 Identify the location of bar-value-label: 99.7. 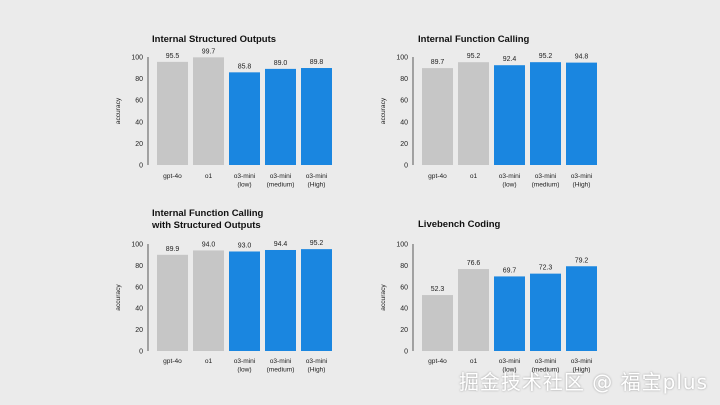
(209, 51).